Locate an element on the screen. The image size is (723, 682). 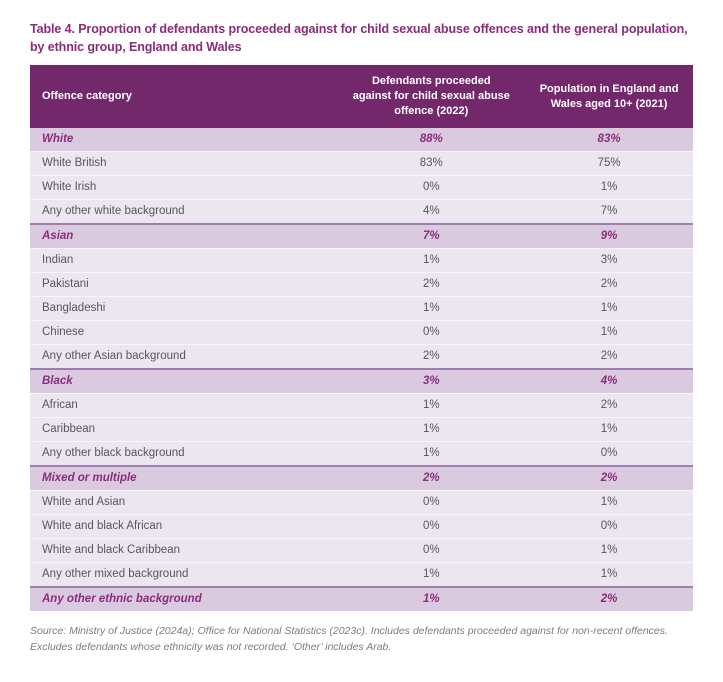
category-cell: Pakistani is located at coordinates (184, 284).